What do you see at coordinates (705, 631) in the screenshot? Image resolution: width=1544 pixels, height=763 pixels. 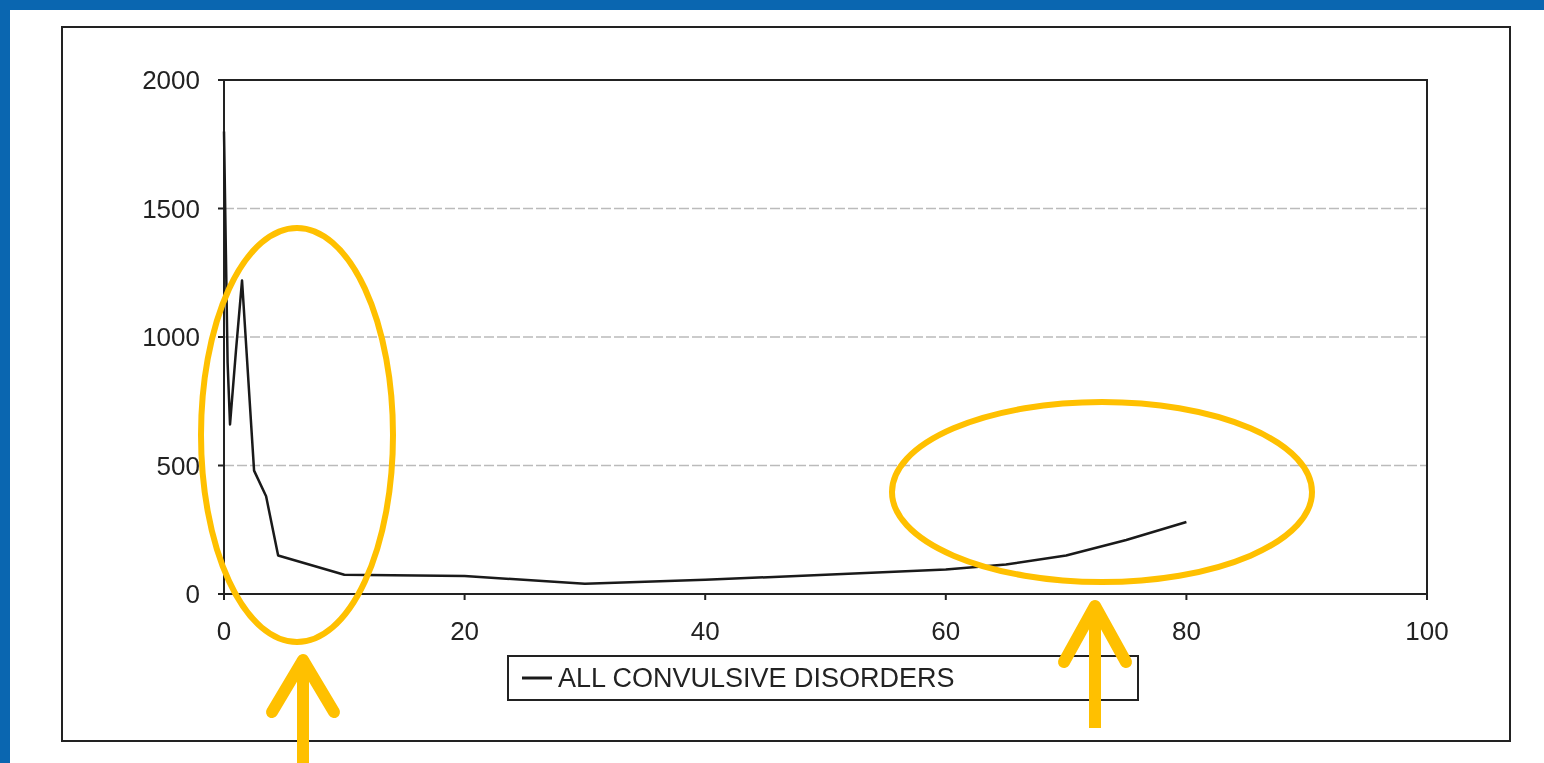 I see `x-tick-label: 40` at bounding box center [705, 631].